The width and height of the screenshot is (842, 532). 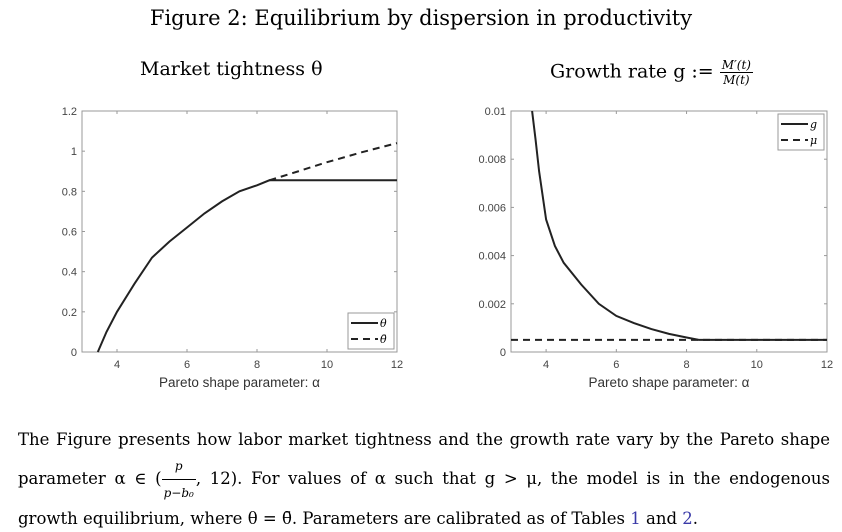 I want to click on legend-label: g, so click(x=813, y=124).